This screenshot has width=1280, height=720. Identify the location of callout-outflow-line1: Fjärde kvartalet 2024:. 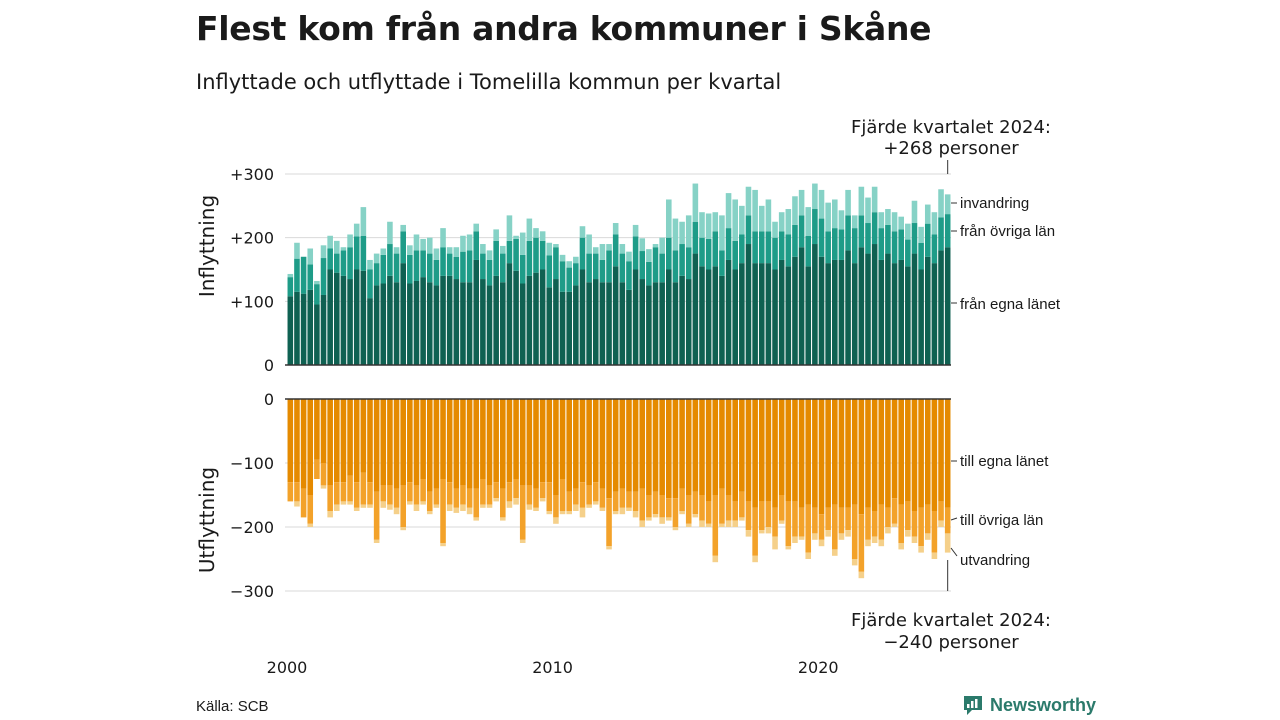
(951, 620).